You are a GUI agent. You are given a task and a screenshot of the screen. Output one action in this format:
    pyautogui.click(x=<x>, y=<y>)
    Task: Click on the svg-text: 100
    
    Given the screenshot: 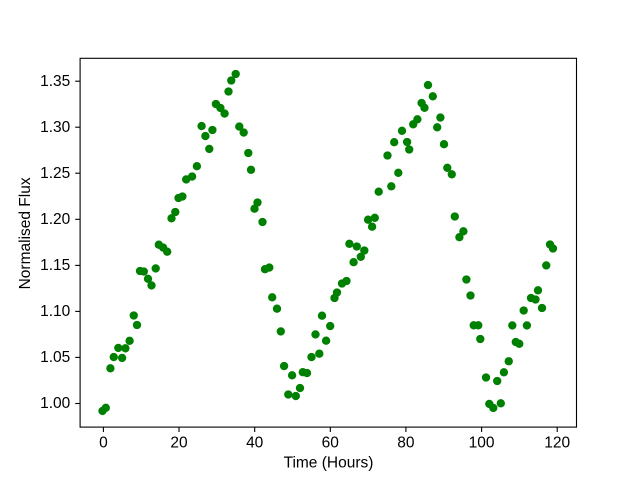 What is the action you would take?
    pyautogui.click(x=482, y=443)
    